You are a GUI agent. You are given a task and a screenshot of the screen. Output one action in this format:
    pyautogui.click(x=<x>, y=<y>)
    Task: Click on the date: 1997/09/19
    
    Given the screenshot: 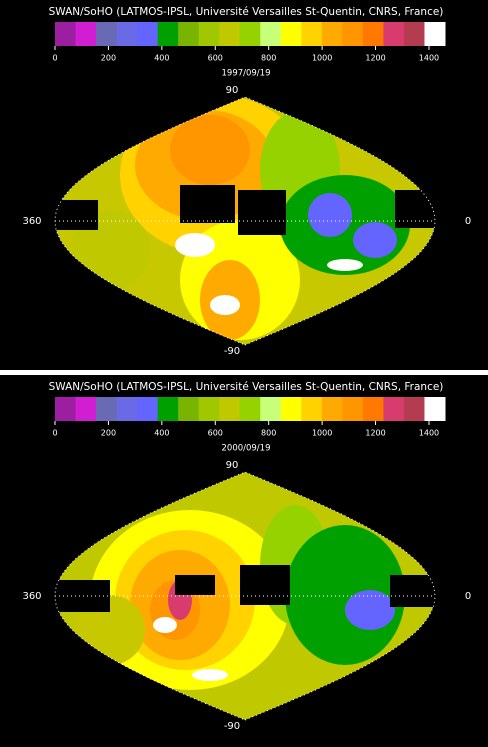 What is the action you would take?
    pyautogui.click(x=246, y=74)
    